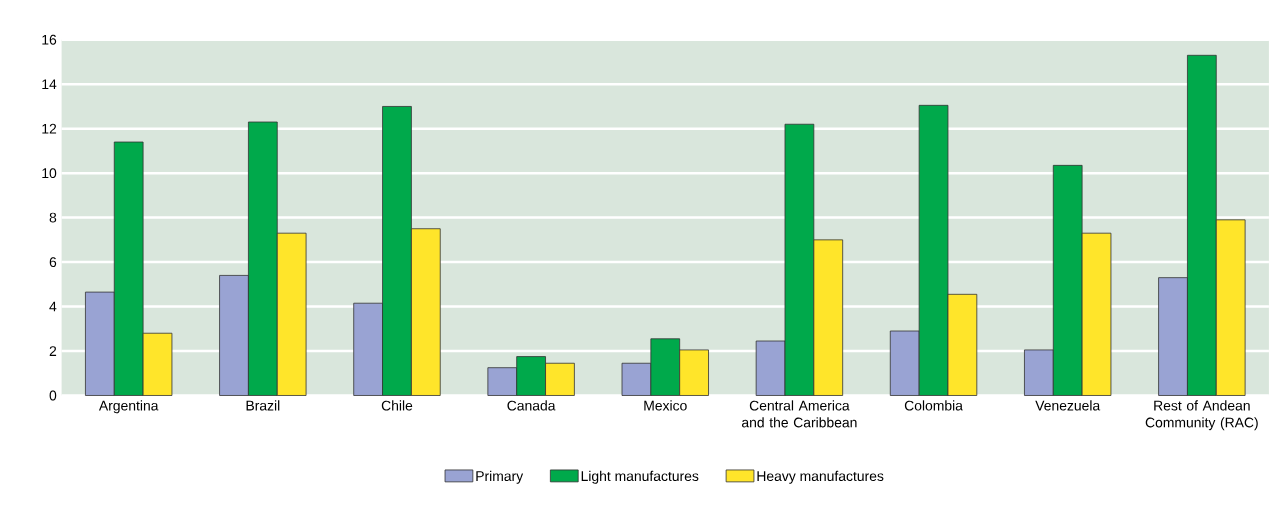 This screenshot has width=1281, height=507. I want to click on x-tick-label: Argentina, so click(128, 407).